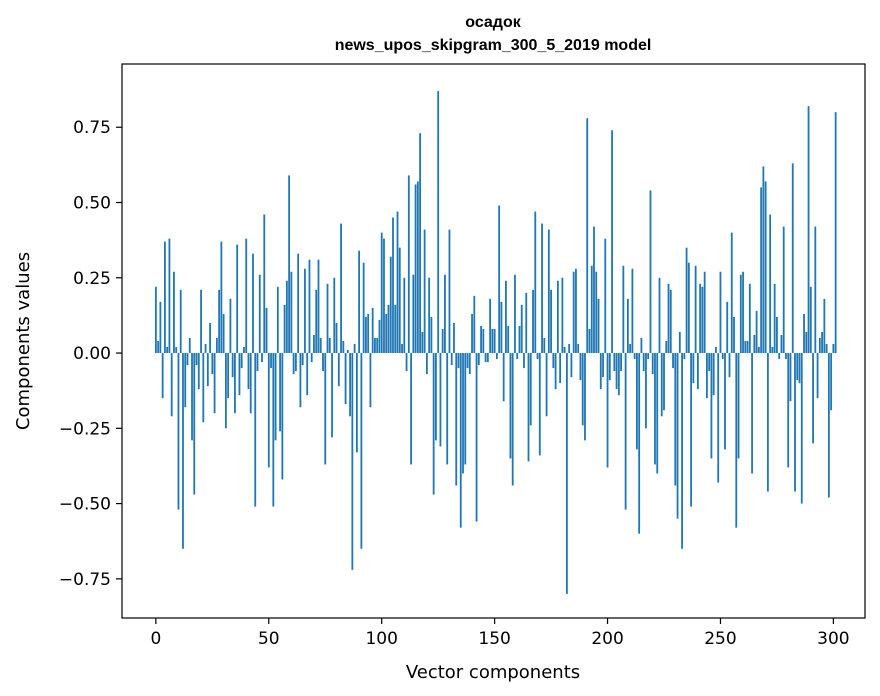  I want to click on y-tick-label: −0.25, so click(85, 429).